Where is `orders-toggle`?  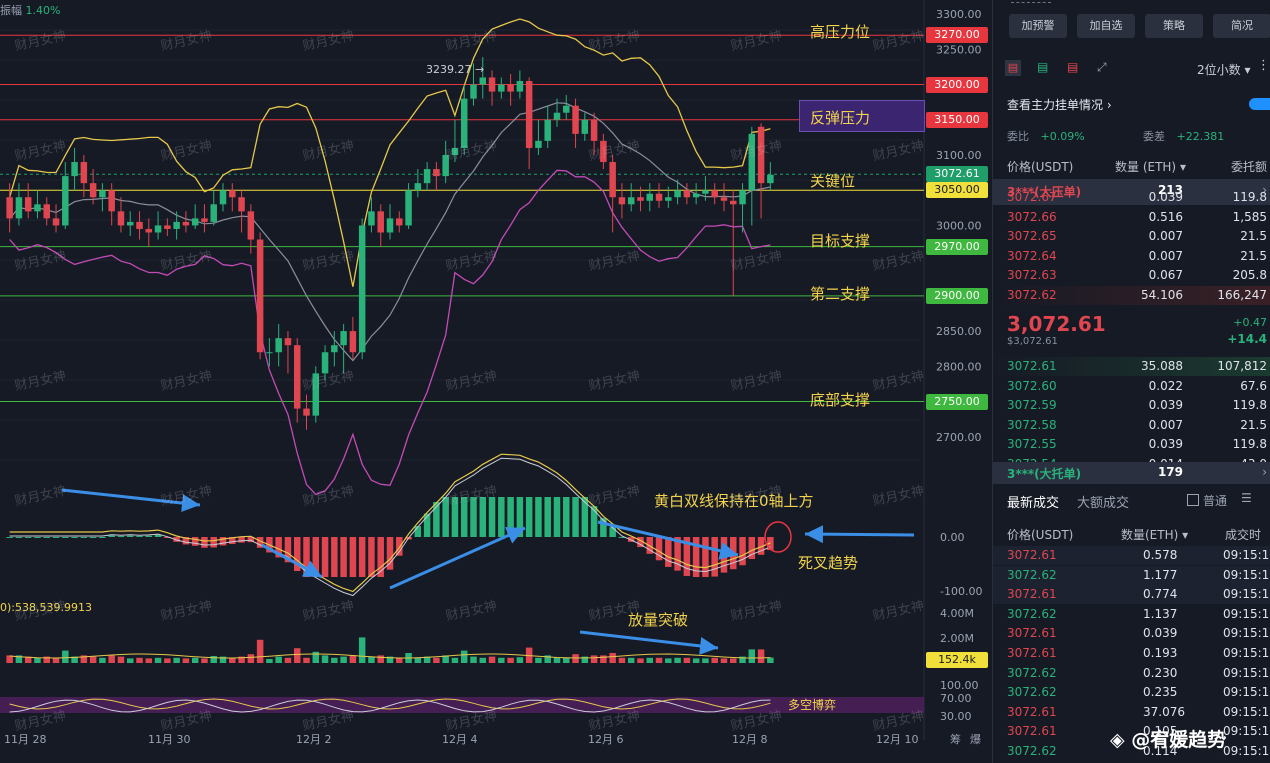
orders-toggle is located at coordinates (1259, 104).